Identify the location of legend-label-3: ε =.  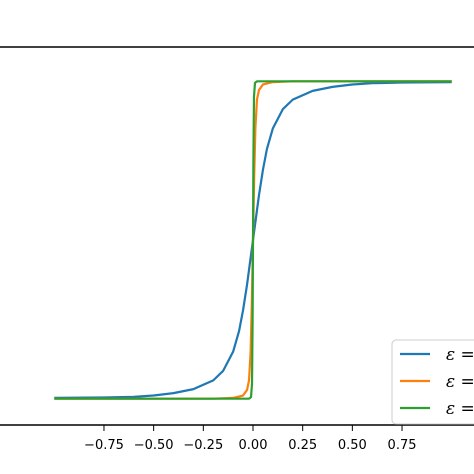
(460, 409).